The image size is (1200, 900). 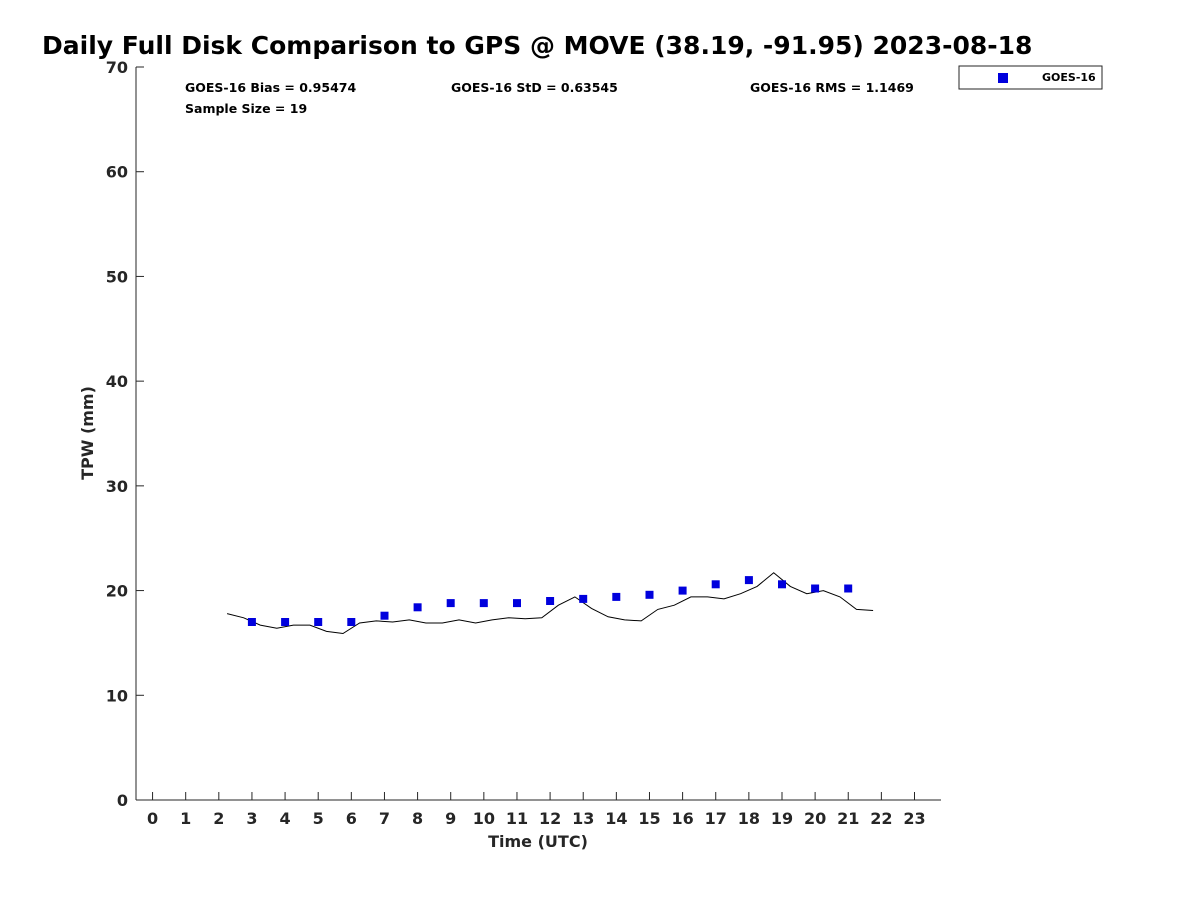 What do you see at coordinates (117, 591) in the screenshot?
I see `y-tick-label: 20` at bounding box center [117, 591].